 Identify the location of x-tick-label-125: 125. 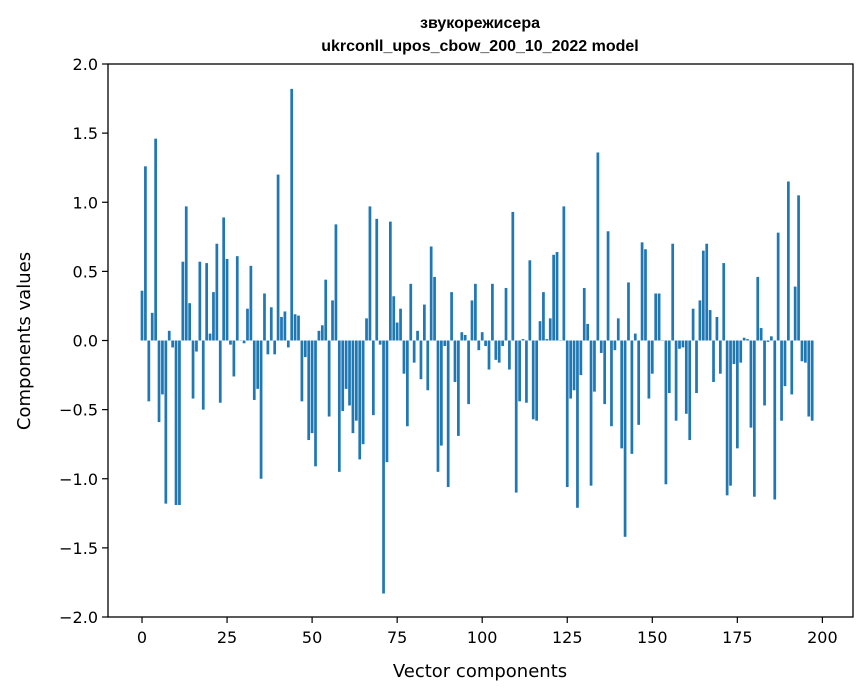
(567, 637).